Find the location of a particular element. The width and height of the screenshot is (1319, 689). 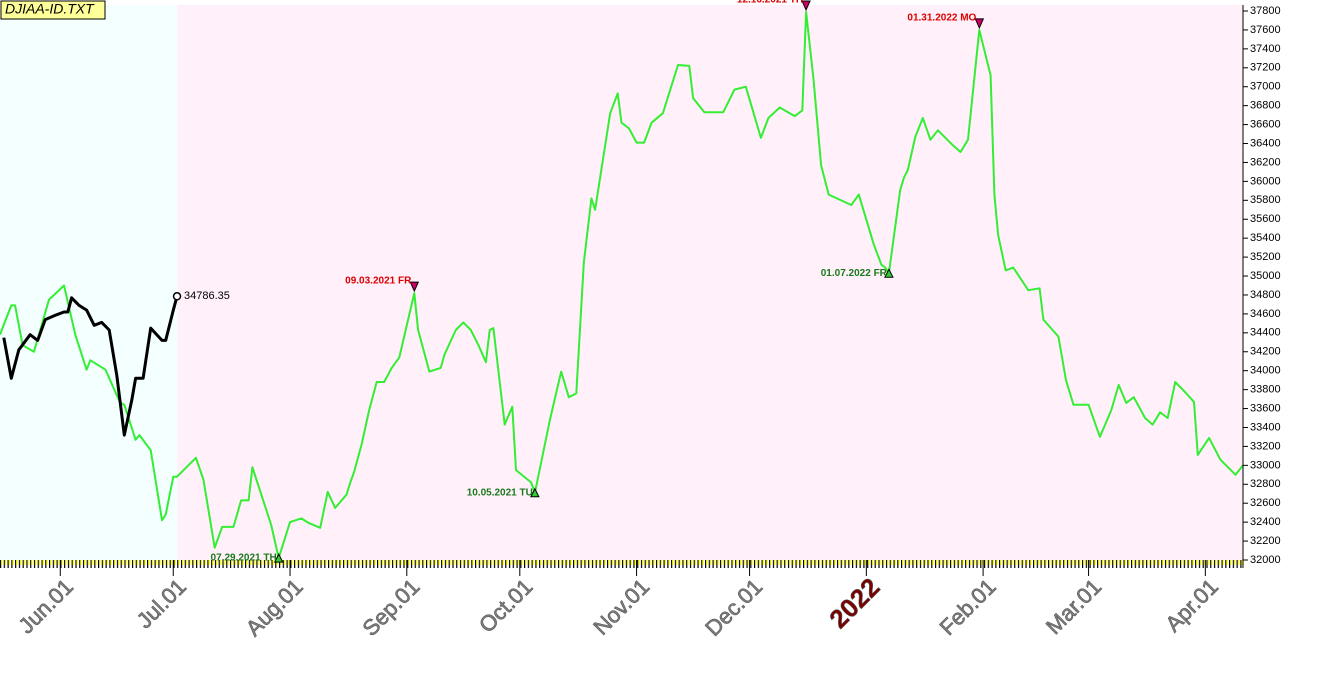

y-tick-label: 35600 is located at coordinates (1265, 219).